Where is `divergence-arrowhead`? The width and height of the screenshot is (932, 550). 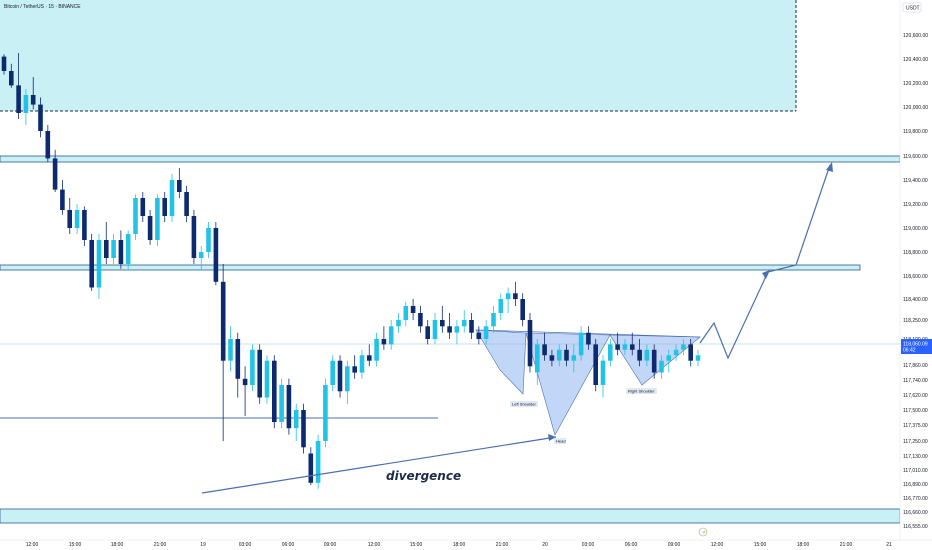 divergence-arrowhead is located at coordinates (552, 437).